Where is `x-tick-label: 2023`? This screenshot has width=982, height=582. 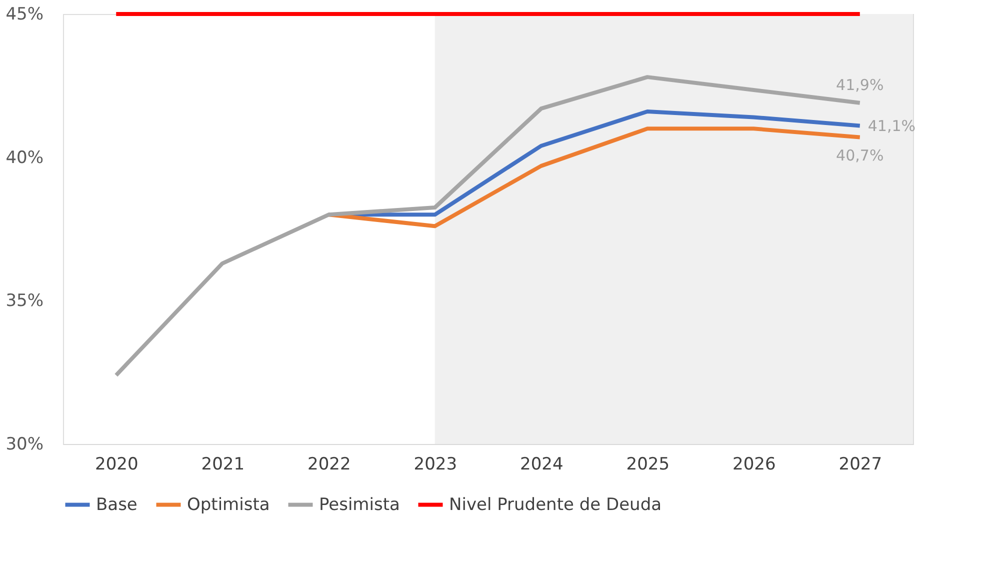 x-tick-label: 2023 is located at coordinates (436, 464).